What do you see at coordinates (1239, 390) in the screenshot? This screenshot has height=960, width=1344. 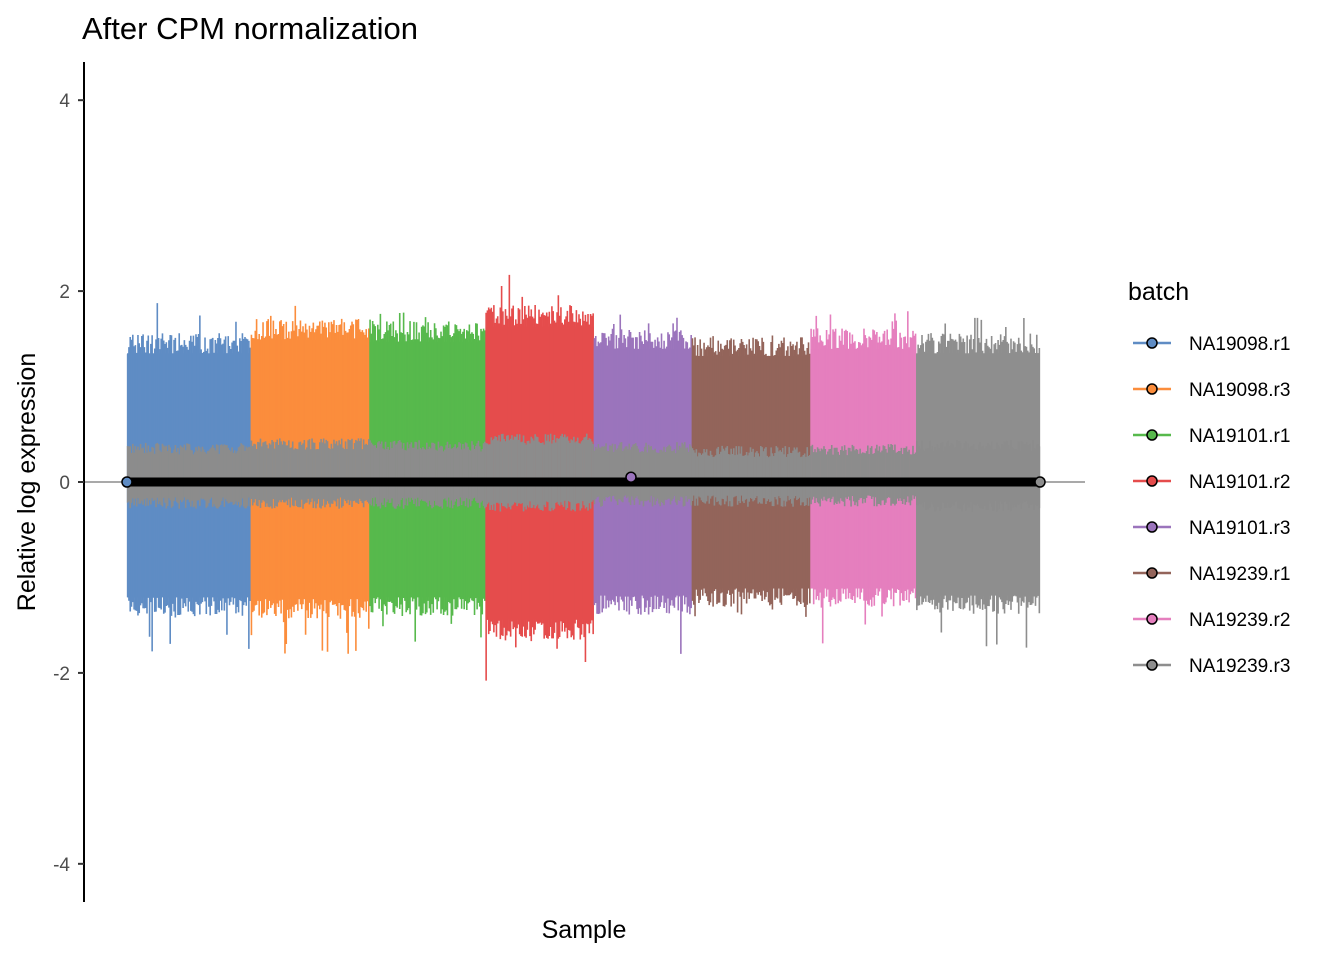 I see `legend-label: NA19098.r3` at bounding box center [1239, 390].